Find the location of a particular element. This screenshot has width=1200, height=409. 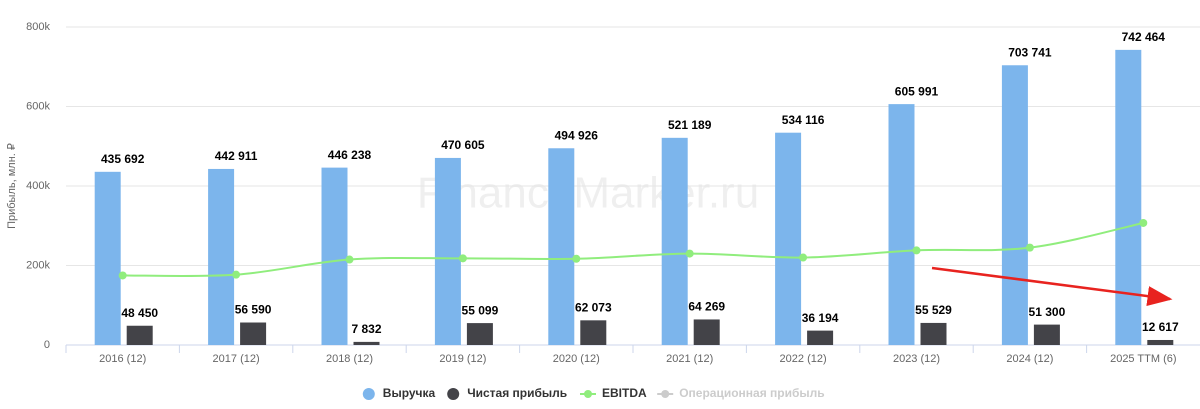

x-tick-label: 2021 (12) is located at coordinates (689, 359).